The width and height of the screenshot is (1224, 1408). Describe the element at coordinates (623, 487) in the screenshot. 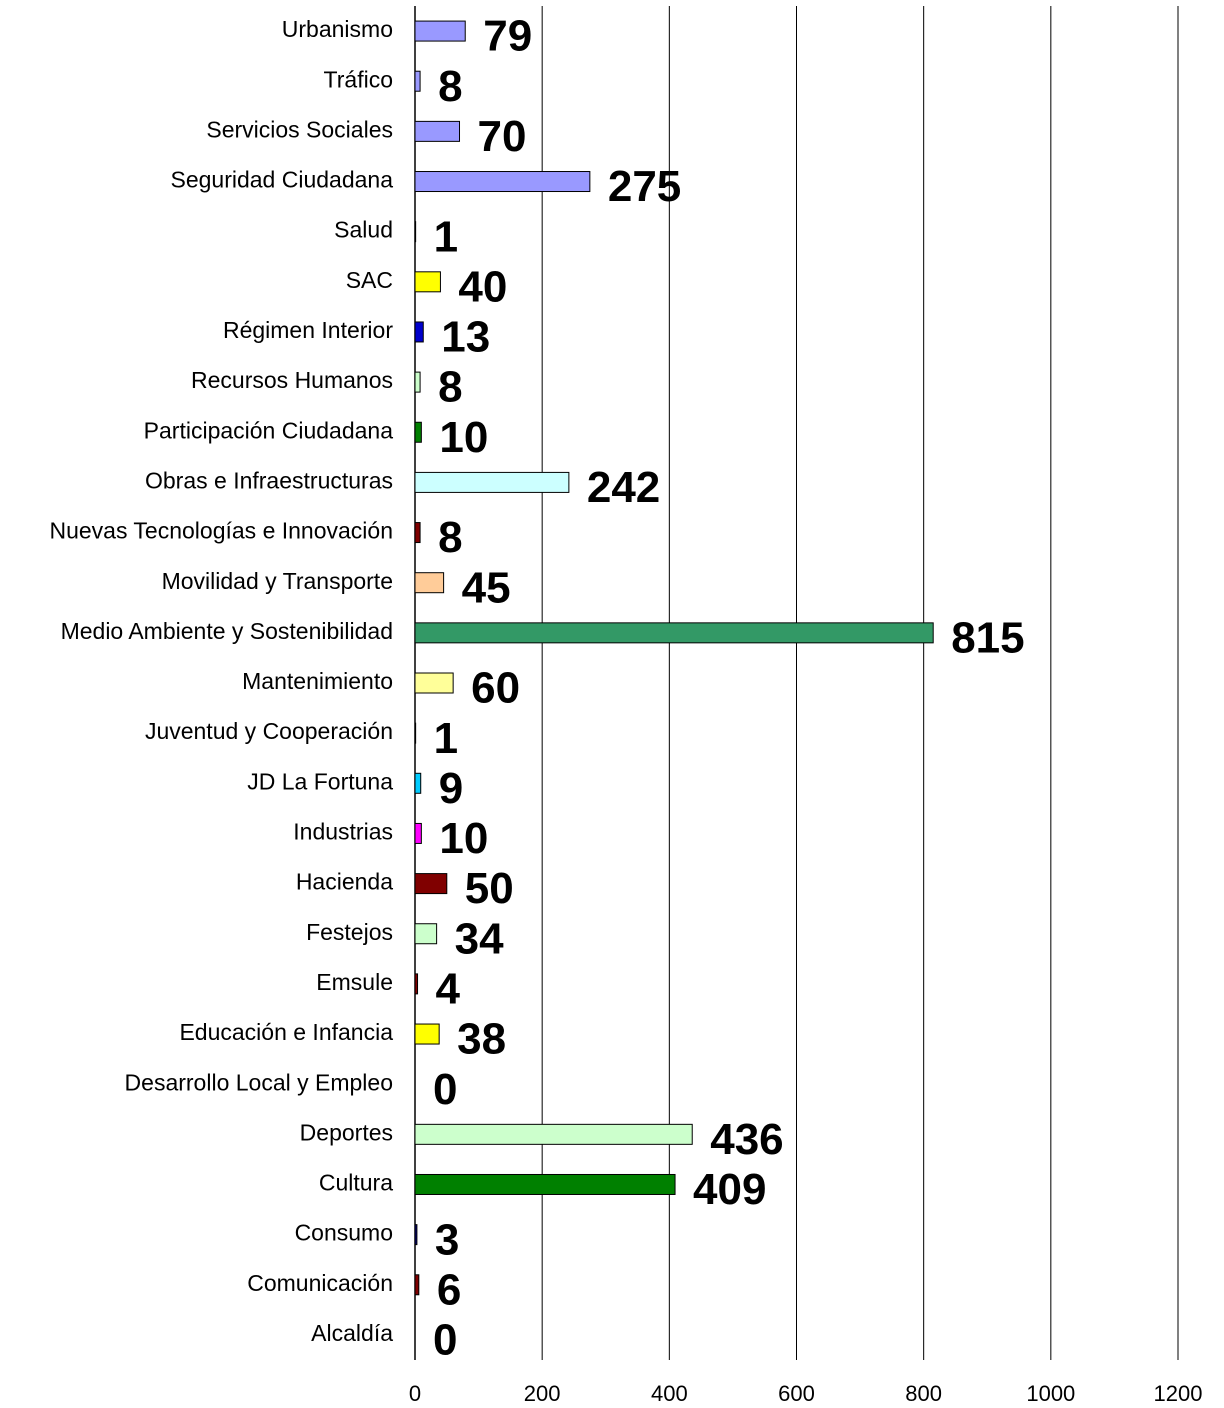

I see `data-label: 242` at that location.